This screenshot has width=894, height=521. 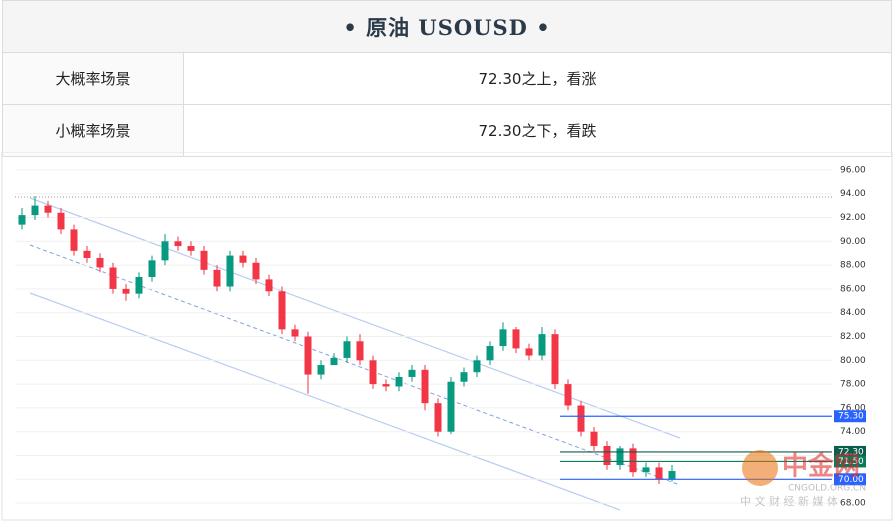 What do you see at coordinates (853, 266) in the screenshot?
I see `y-tick-label: 88.00` at bounding box center [853, 266].